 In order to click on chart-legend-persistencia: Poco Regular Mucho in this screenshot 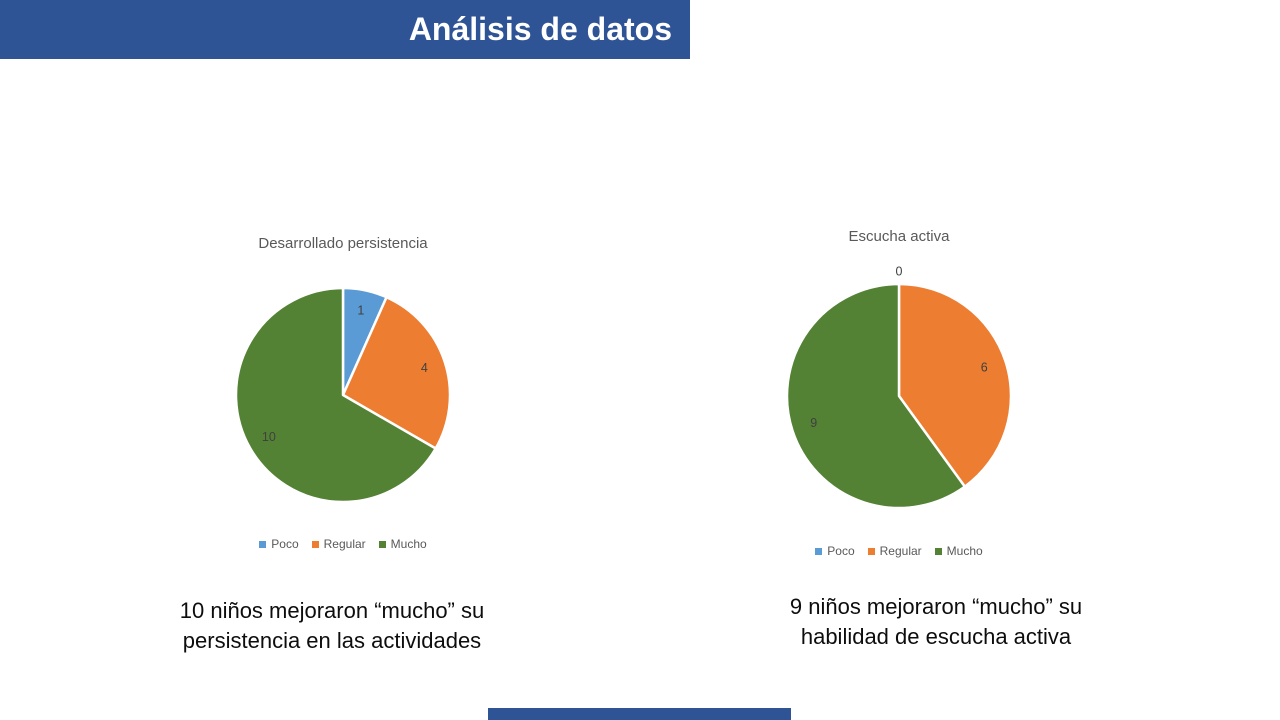, I will do `click(343, 544)`.